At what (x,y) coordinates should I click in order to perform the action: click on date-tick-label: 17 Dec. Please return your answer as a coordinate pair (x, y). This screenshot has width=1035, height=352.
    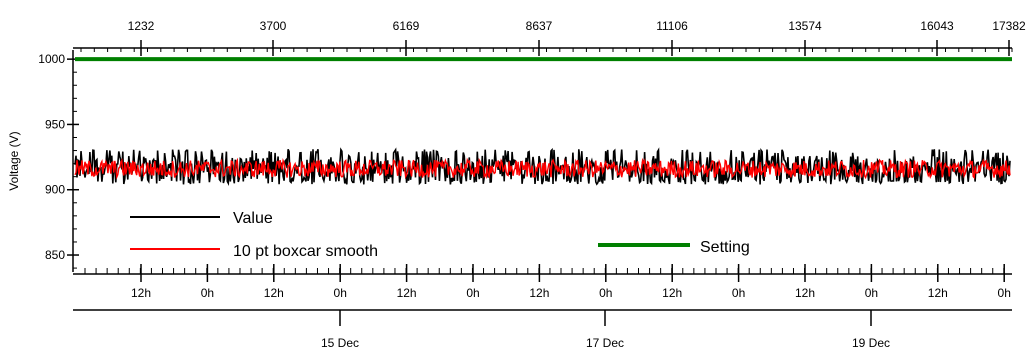
    Looking at the image, I should click on (605, 343).